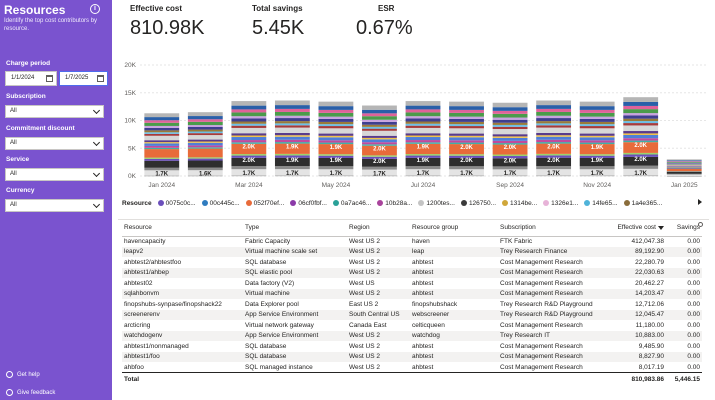 The width and height of the screenshot is (715, 400). I want to click on table-cell: 11,180.00, so click(649, 325).